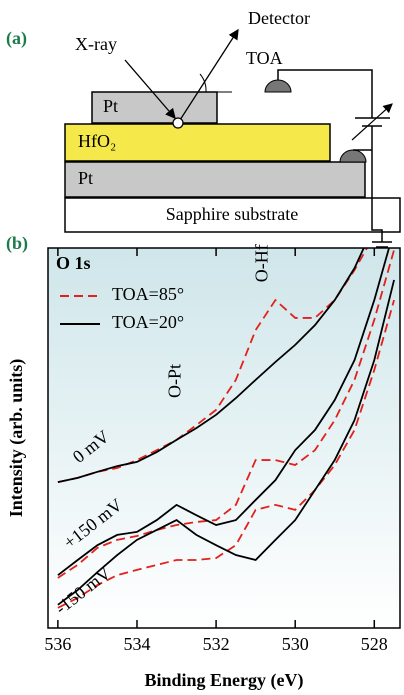 This screenshot has height=695, width=404. What do you see at coordinates (279, 18) in the screenshot?
I see `detector-label: Detector` at bounding box center [279, 18].